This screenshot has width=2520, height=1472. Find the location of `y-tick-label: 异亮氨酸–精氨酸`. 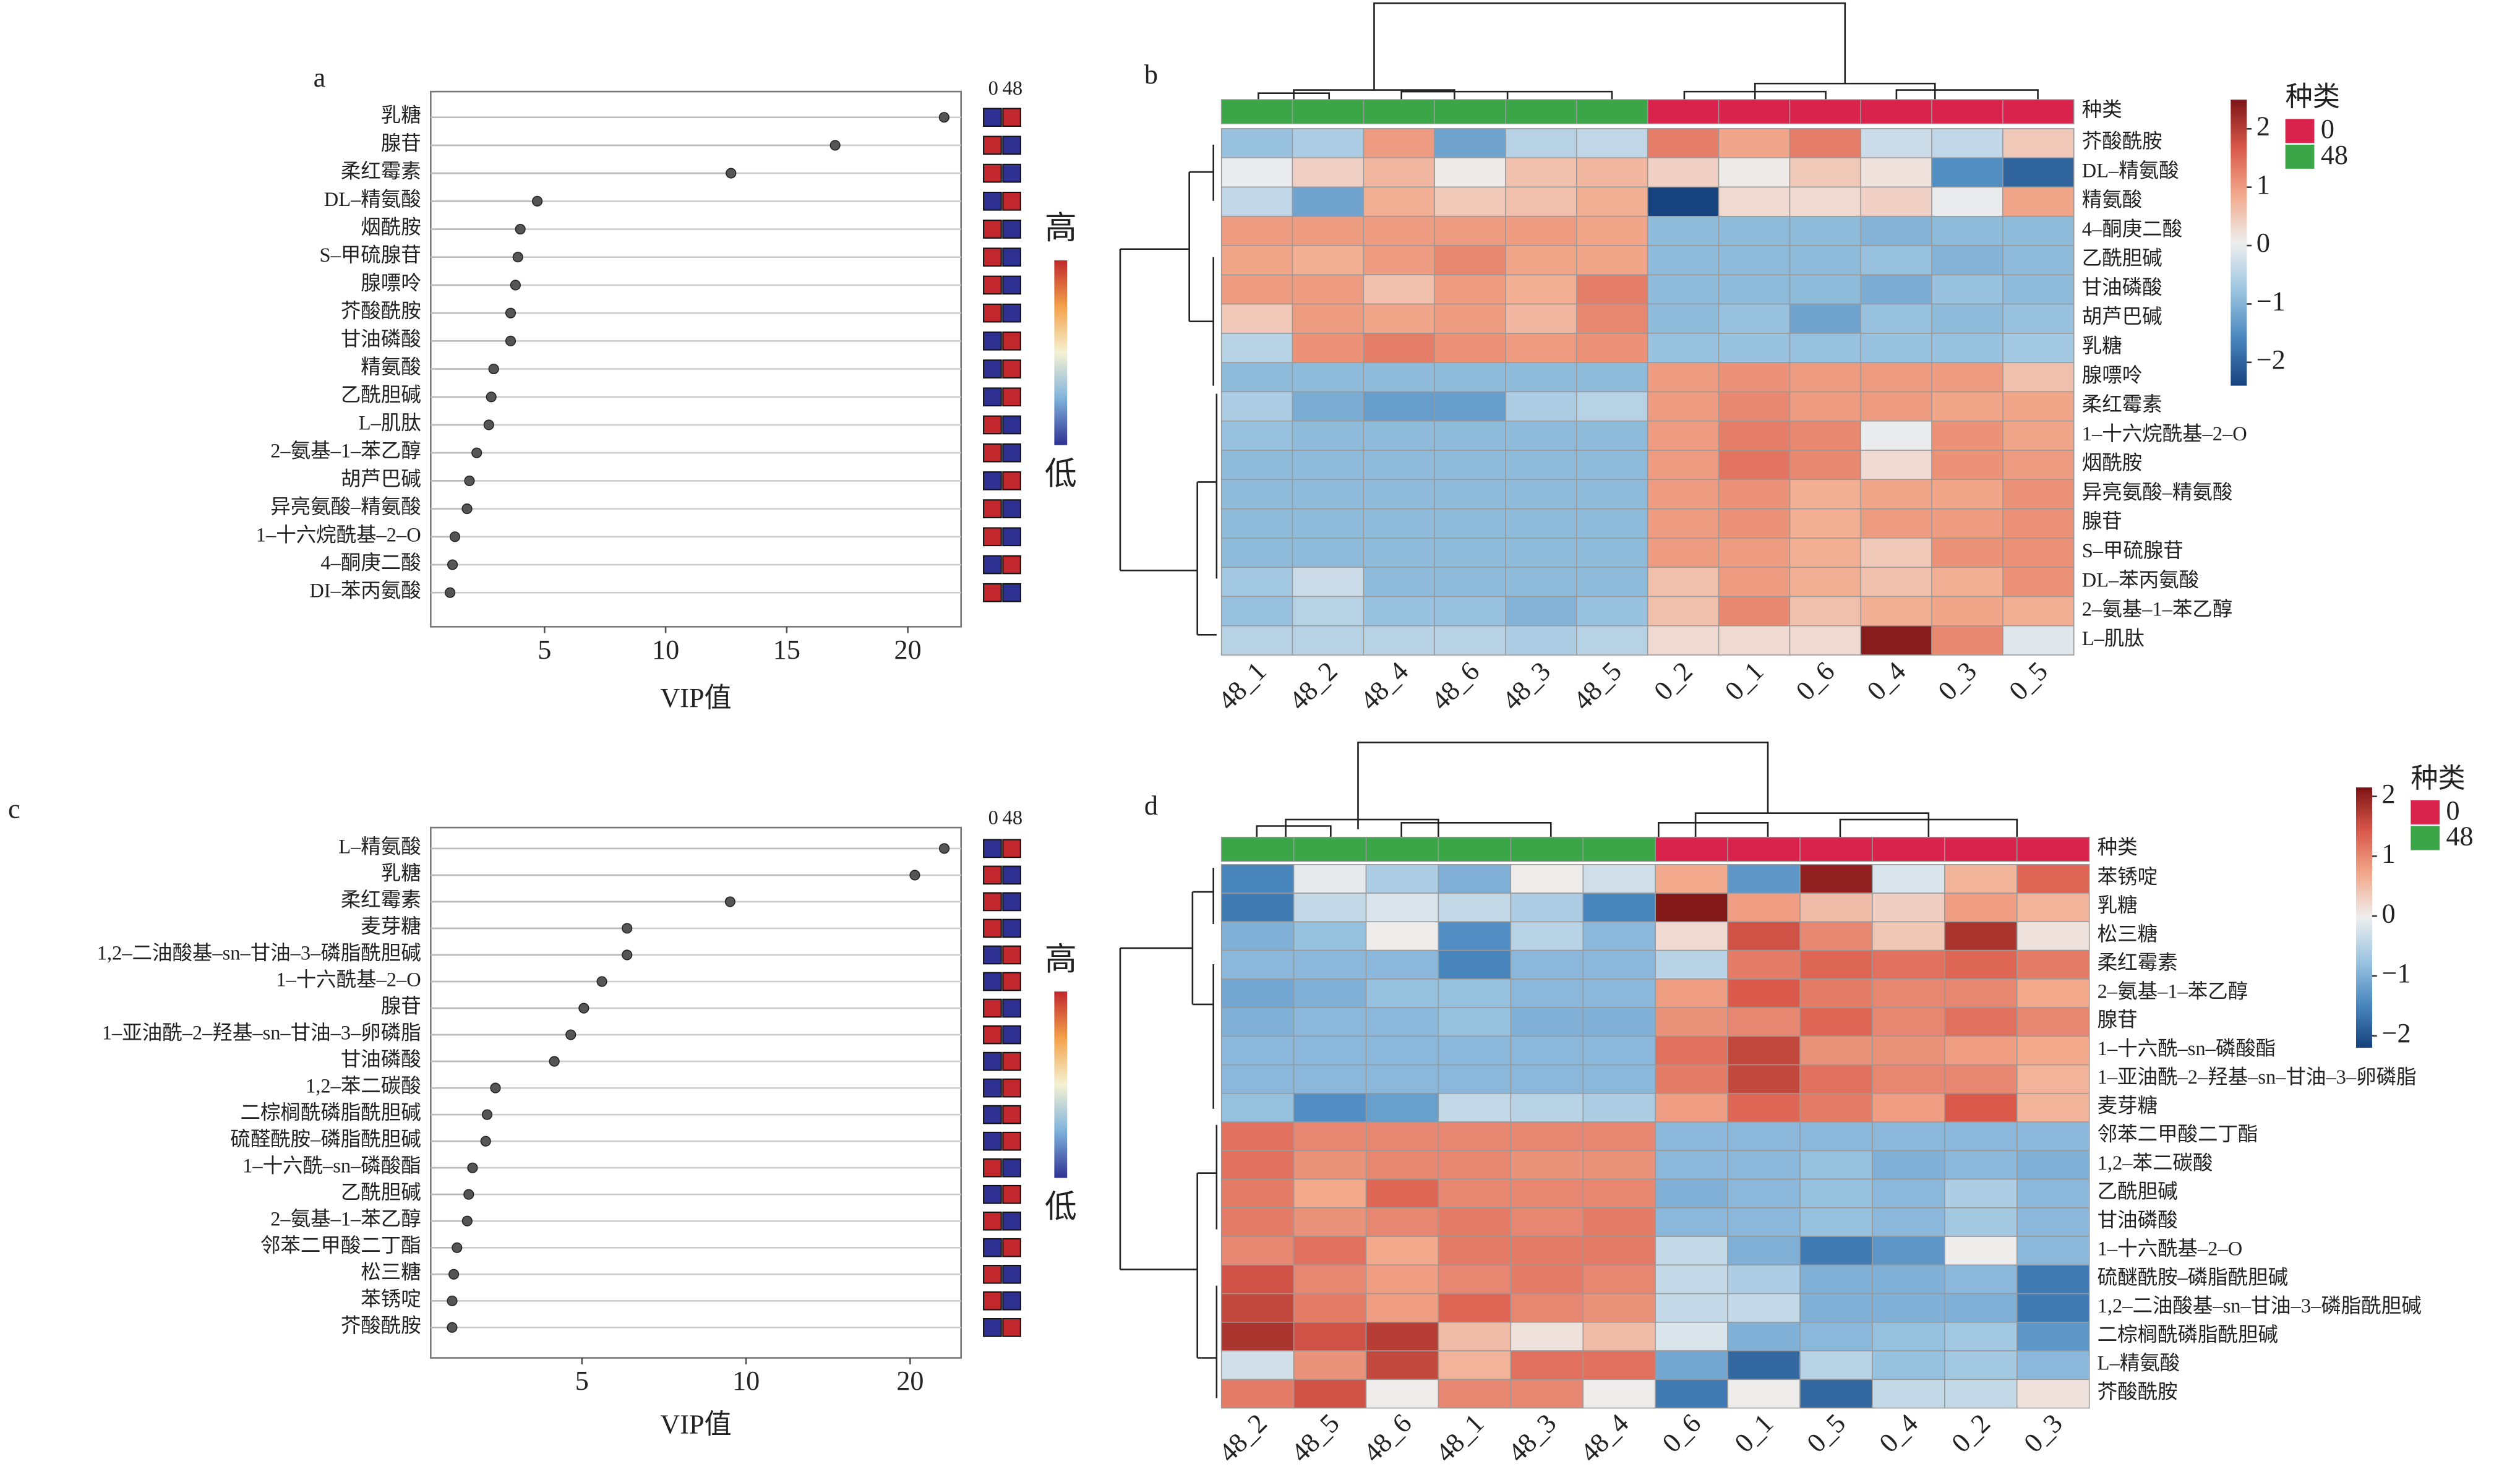

y-tick-label: 异亮氨酸–精氨酸 is located at coordinates (346, 507).